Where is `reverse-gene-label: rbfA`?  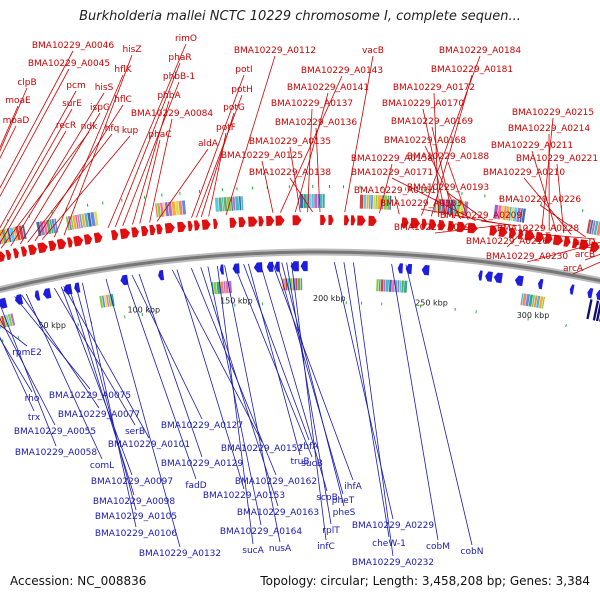
reverse-gene-label: rbfA is located at coordinates (310, 447).